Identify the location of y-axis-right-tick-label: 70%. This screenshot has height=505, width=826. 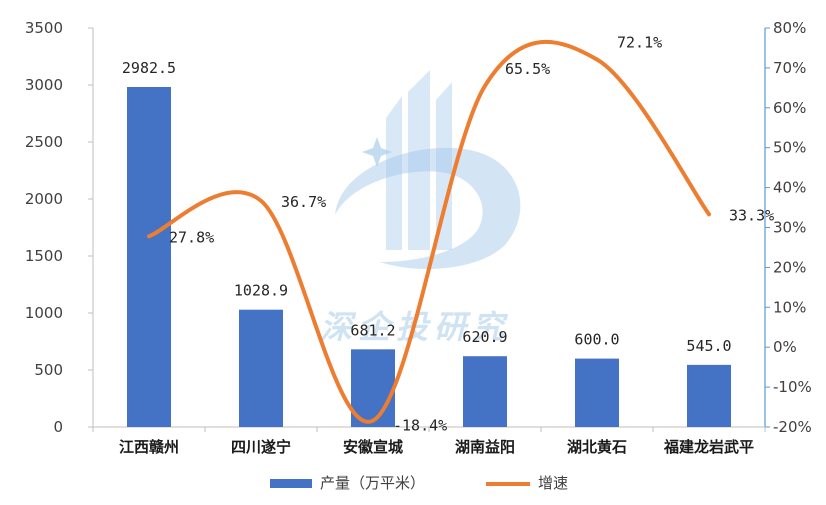
(789, 68).